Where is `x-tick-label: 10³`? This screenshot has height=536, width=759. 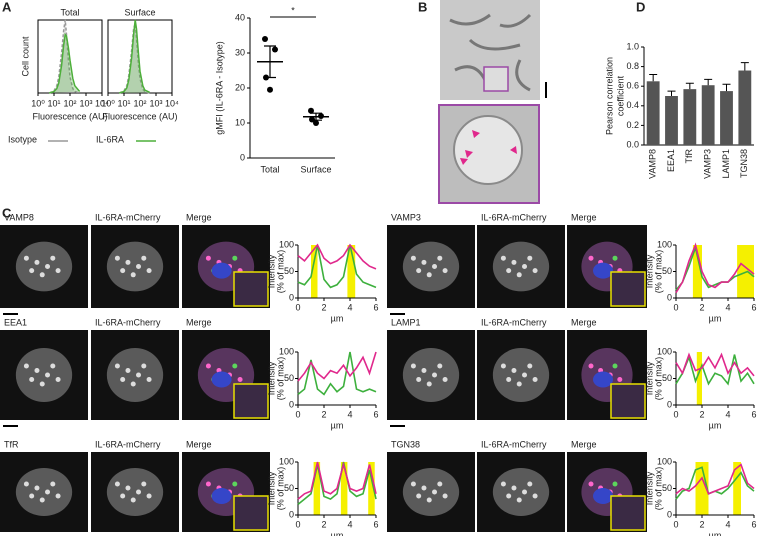
x-tick-label: 10³ is located at coordinates (155, 103).